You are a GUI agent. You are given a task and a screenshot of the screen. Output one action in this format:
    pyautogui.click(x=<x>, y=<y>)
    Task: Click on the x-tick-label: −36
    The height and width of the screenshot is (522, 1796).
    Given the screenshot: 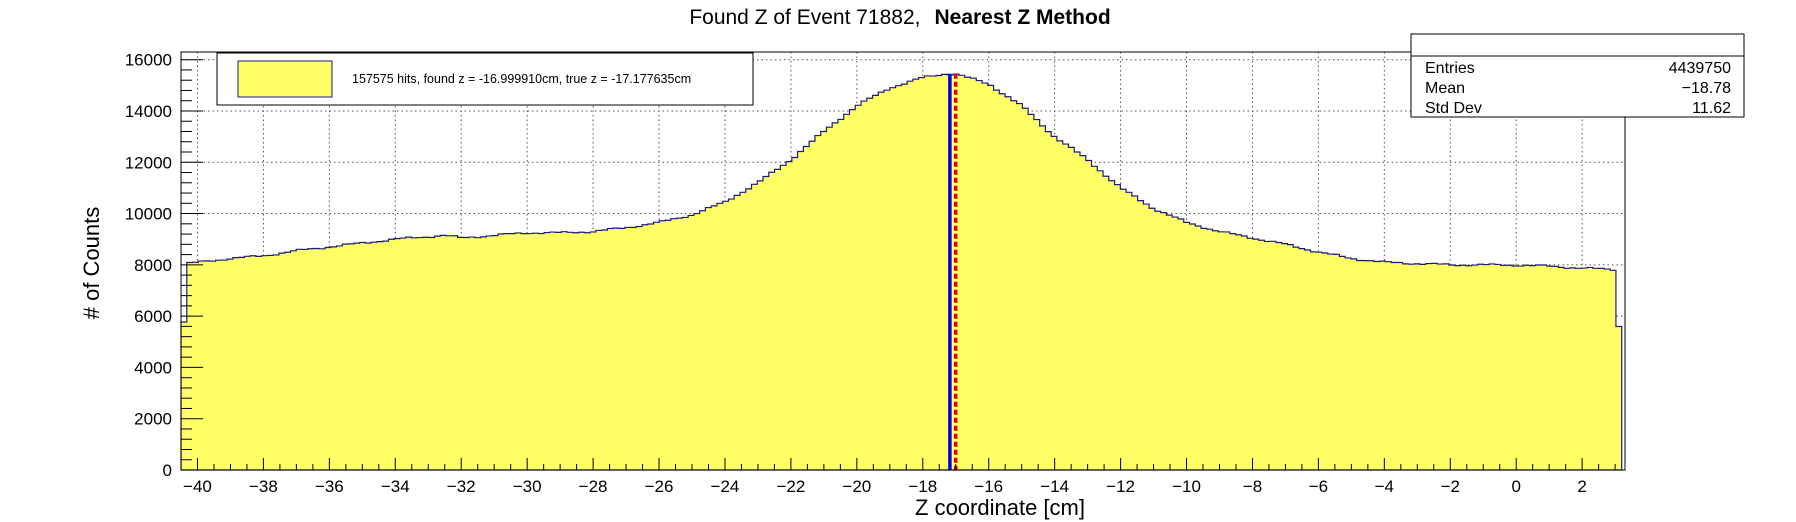 What is the action you would take?
    pyautogui.click(x=329, y=486)
    